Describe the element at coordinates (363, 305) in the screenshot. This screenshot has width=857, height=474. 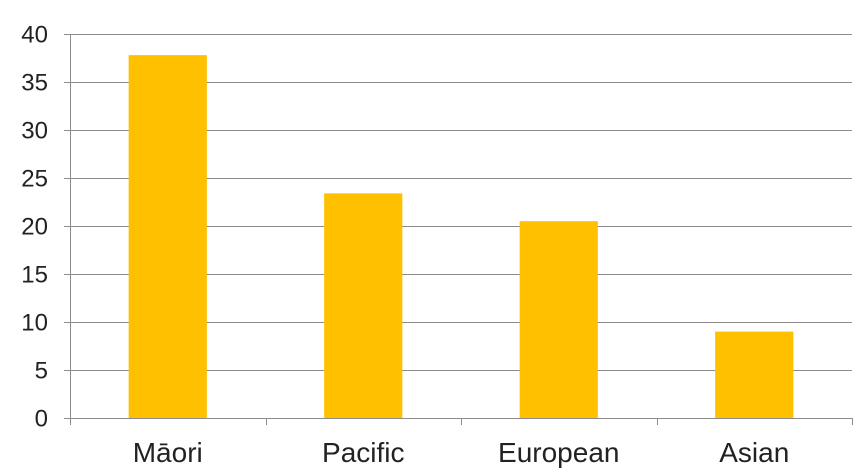
I see `bar-pacific` at that location.